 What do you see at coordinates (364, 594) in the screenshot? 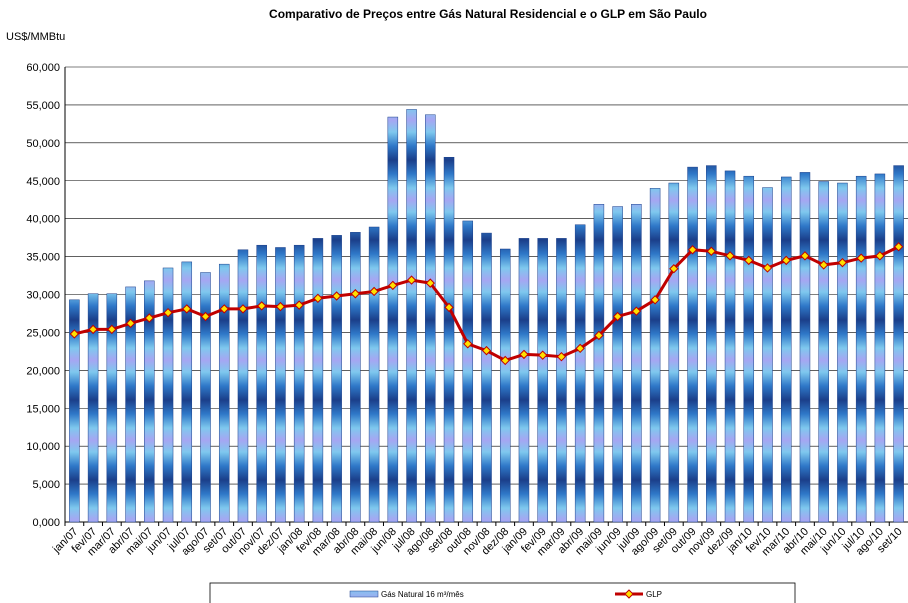
I see `legend-swatch` at bounding box center [364, 594].